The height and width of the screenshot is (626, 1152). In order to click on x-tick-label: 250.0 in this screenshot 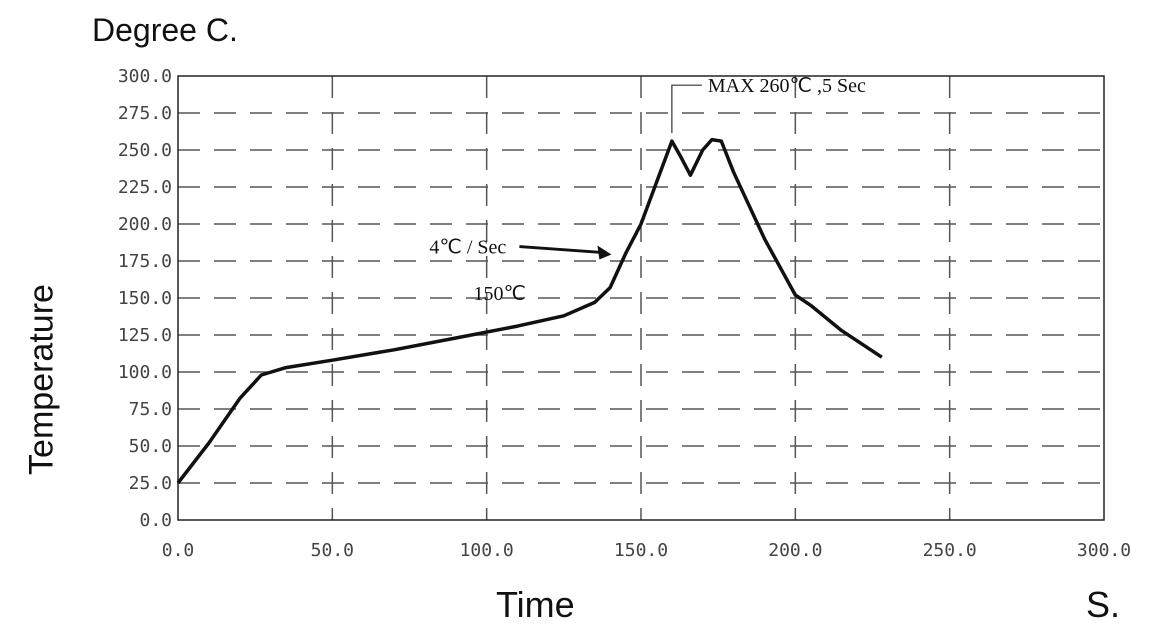, I will do `click(950, 550)`.